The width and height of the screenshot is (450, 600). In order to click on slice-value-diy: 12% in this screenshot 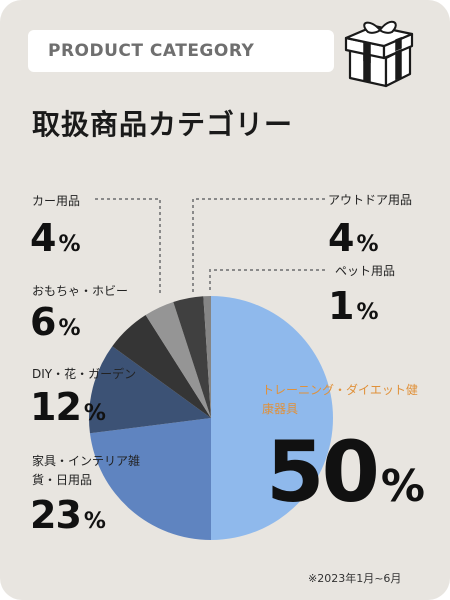, I will do `click(68, 407)`.